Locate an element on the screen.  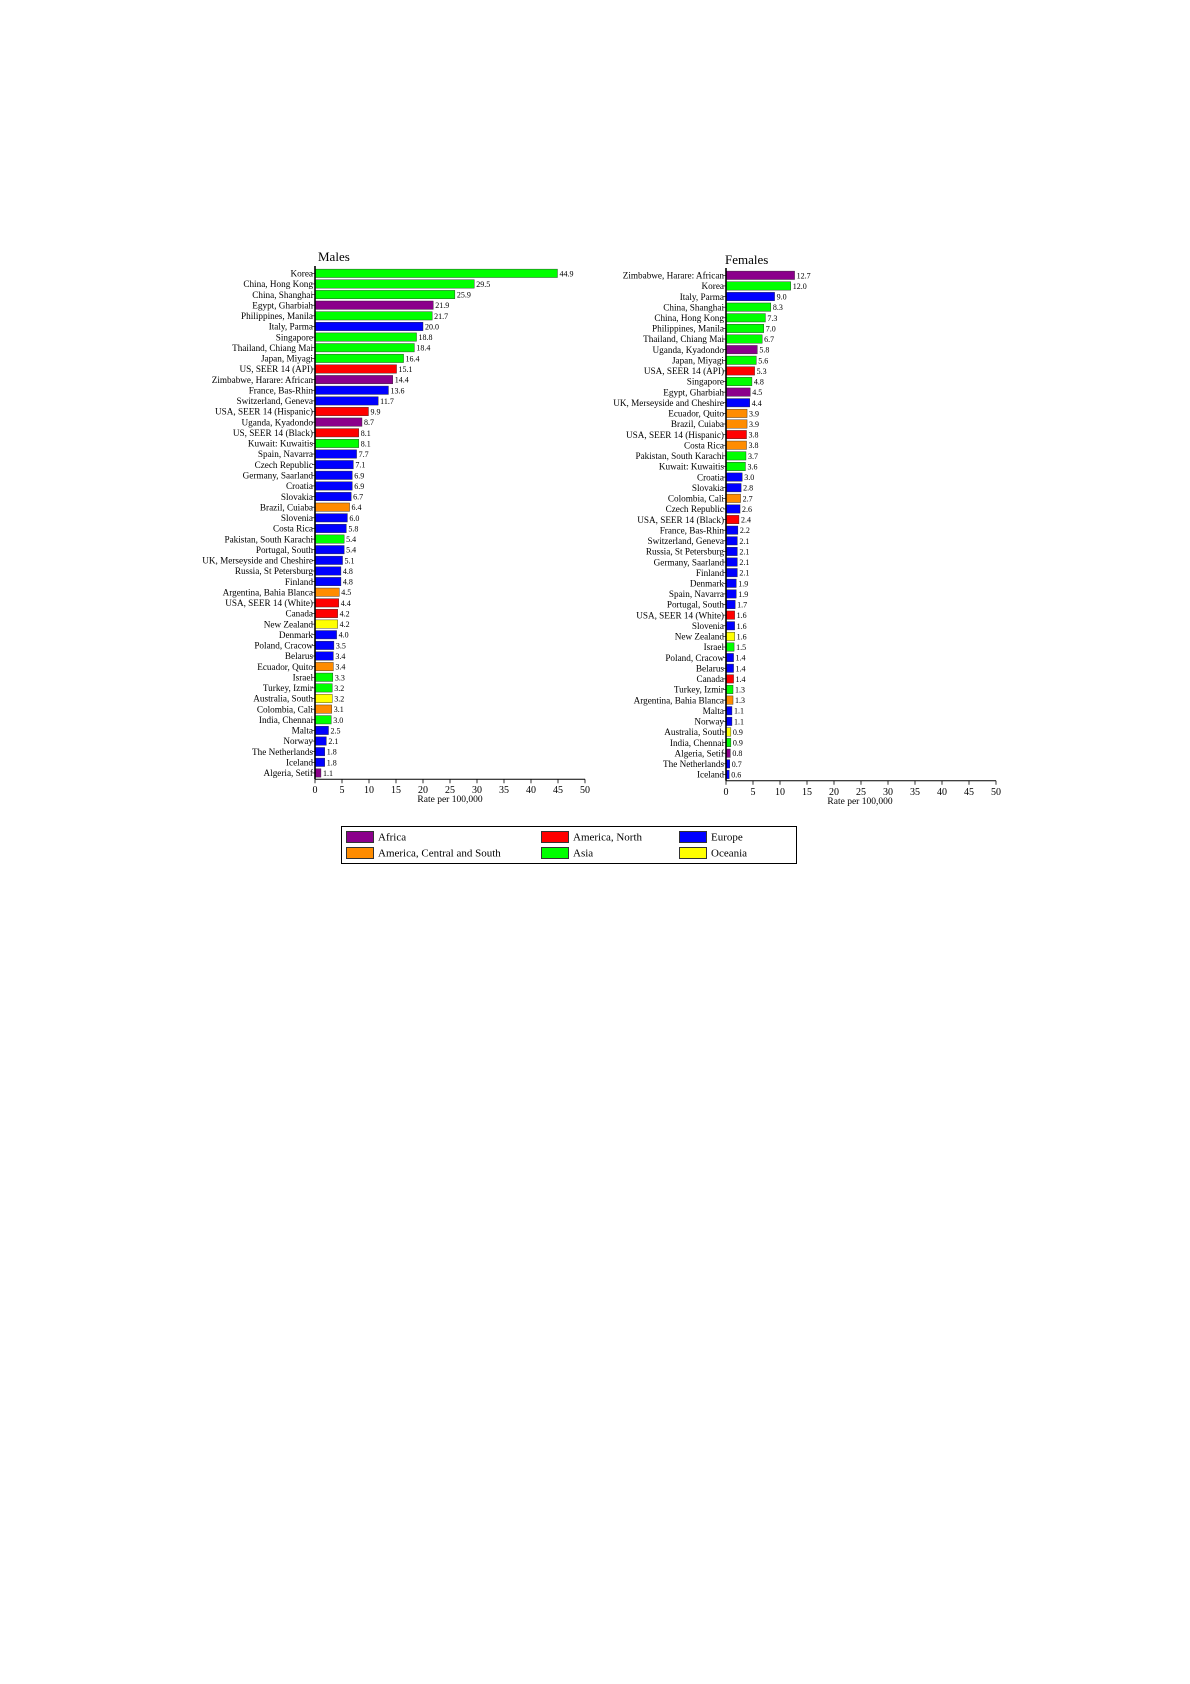
females-category-label: India, Chennai is located at coordinates (697, 743).